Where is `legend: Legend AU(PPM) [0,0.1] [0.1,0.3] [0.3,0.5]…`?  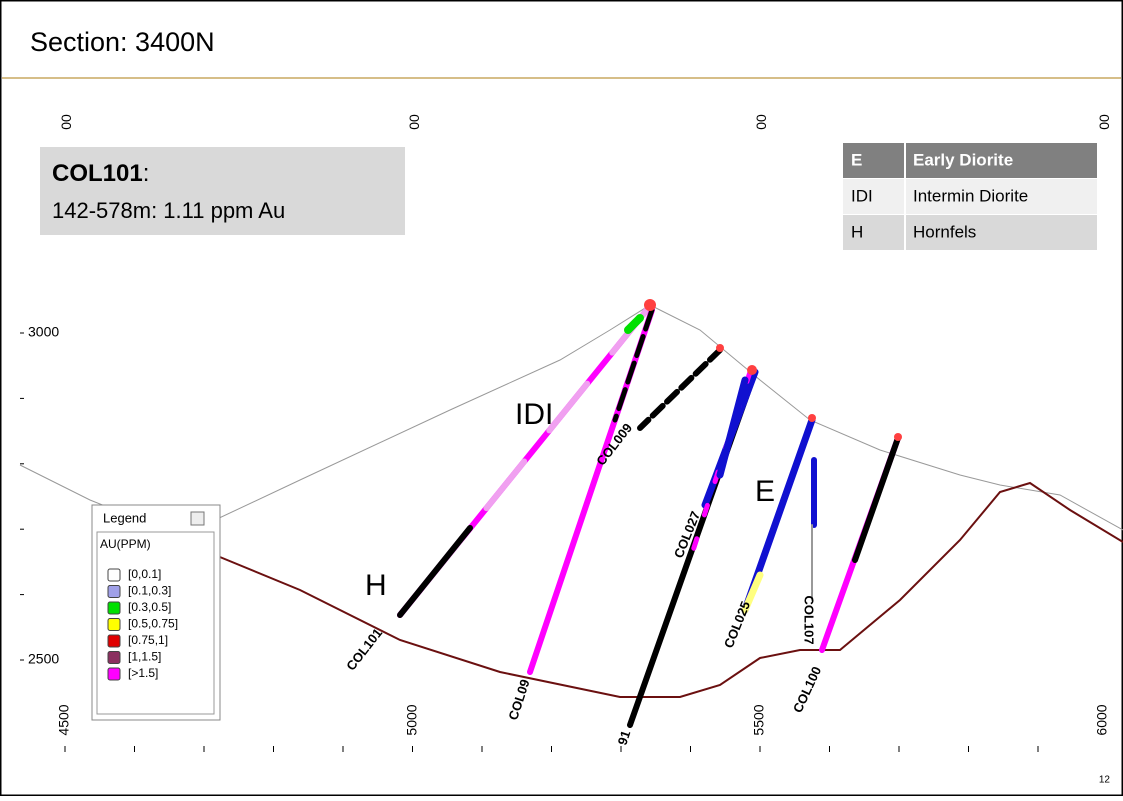 legend: Legend AU(PPM) [0,0.1] [0.1,0.3] [0.3,0.5]… is located at coordinates (156, 612).